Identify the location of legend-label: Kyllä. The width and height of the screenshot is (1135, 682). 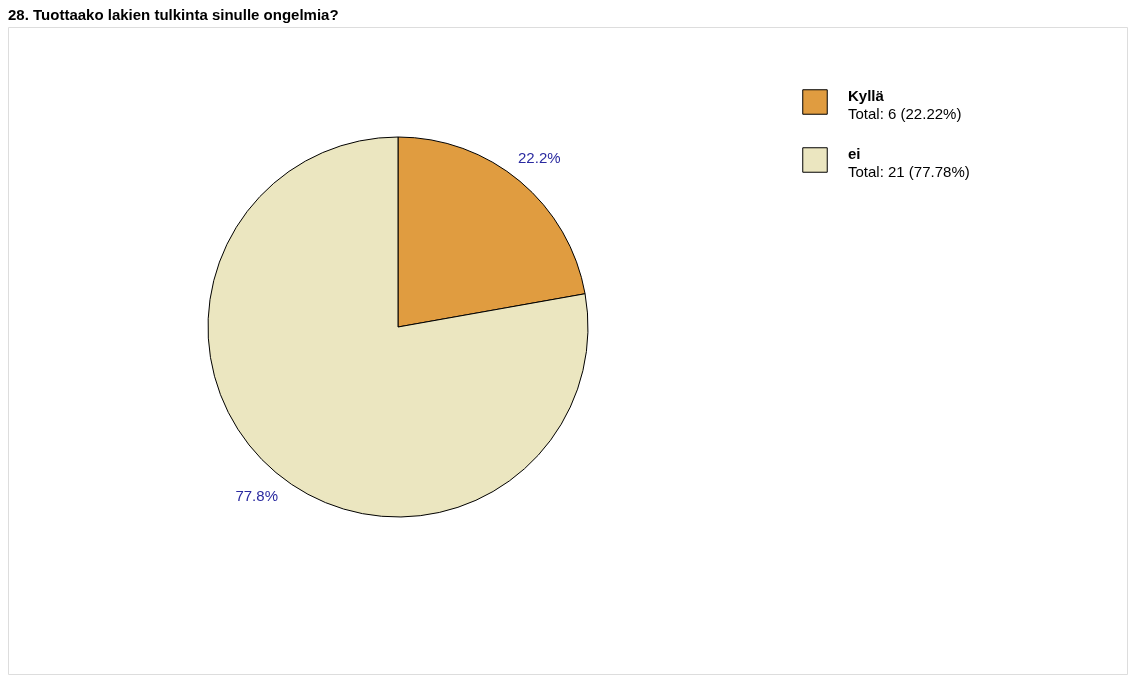
(866, 95).